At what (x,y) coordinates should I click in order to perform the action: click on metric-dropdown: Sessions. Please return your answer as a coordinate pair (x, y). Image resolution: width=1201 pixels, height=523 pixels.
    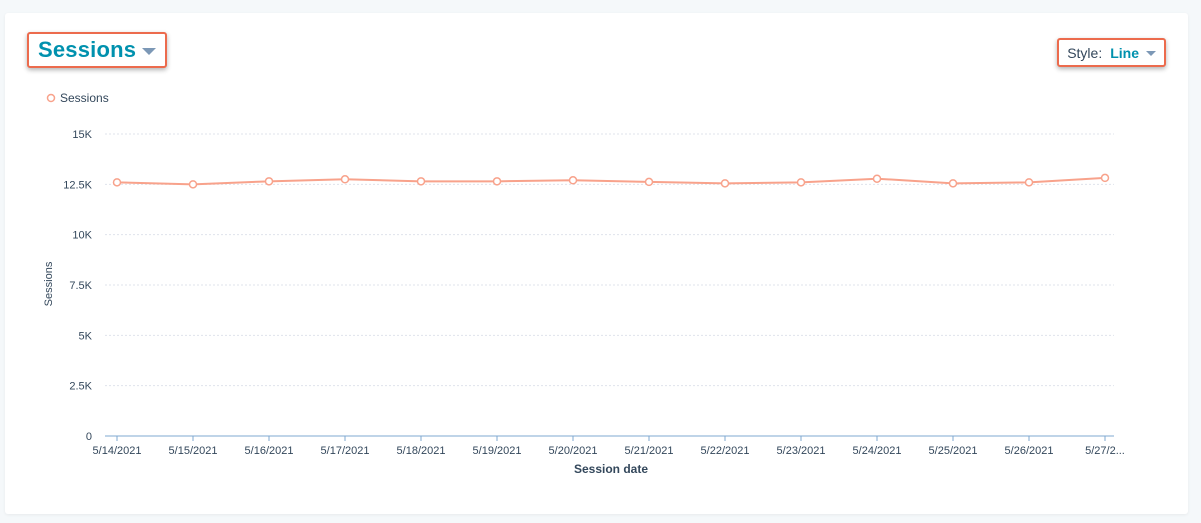
    Looking at the image, I should click on (97, 50).